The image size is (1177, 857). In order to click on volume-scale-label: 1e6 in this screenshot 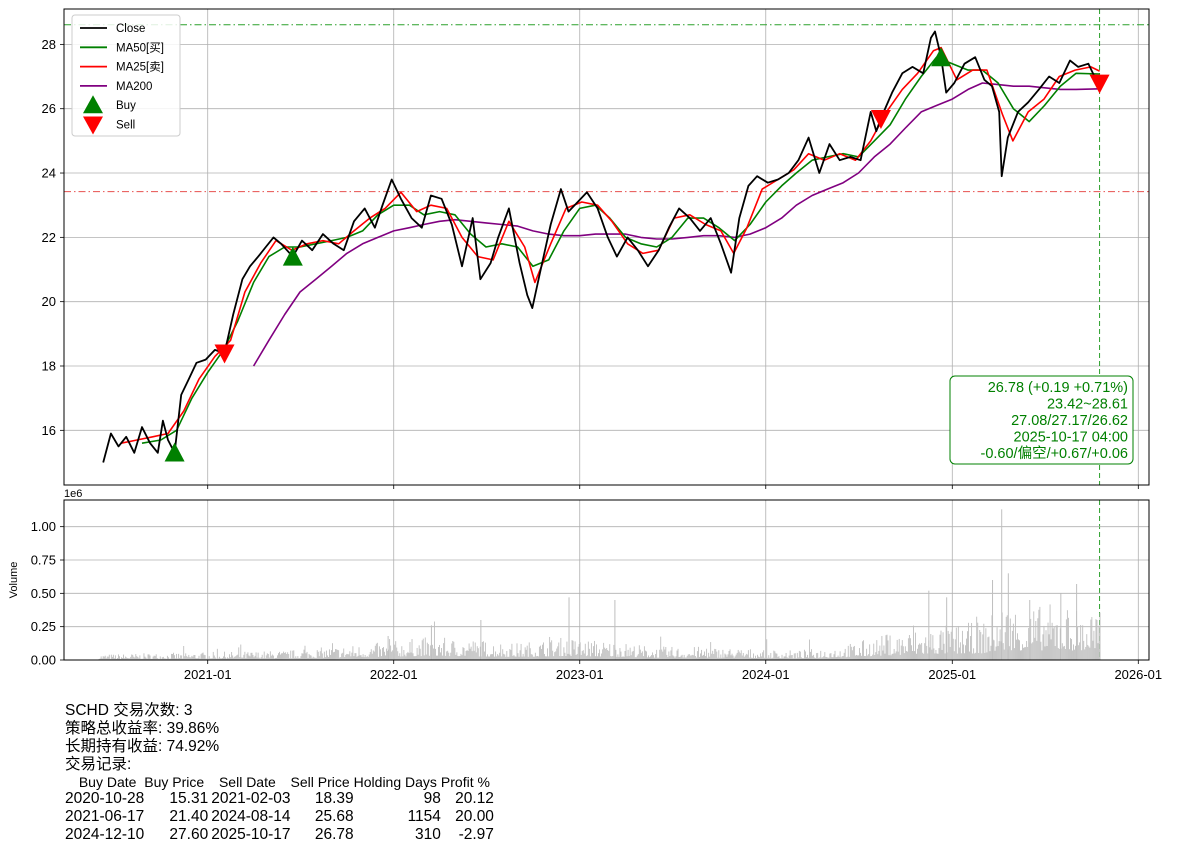, I will do `click(73, 494)`.